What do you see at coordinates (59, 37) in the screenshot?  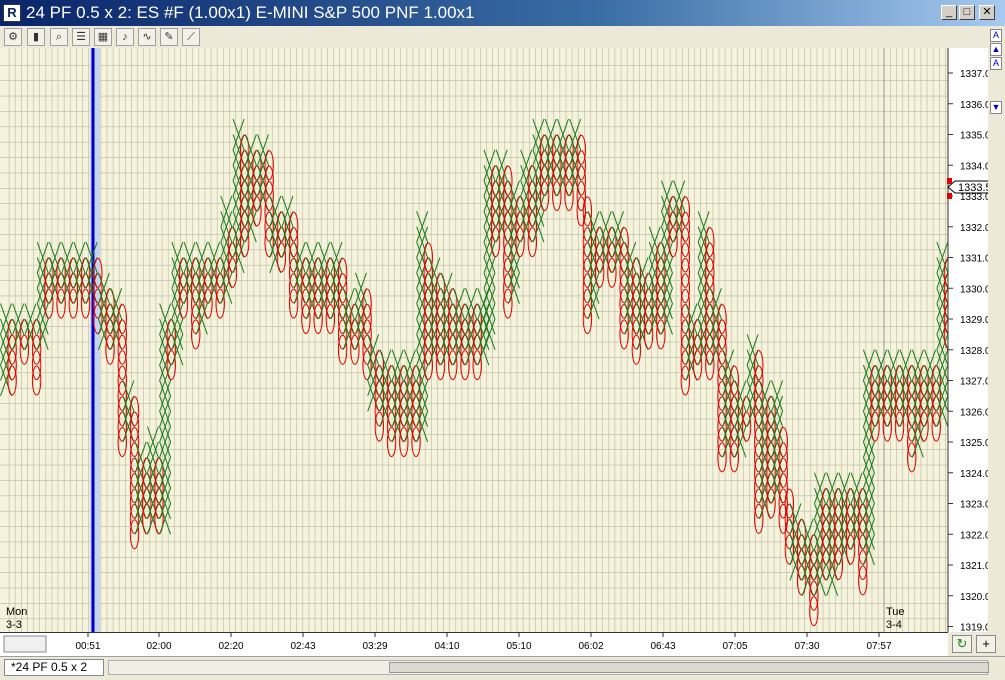 I see `zoom-icon: ⌕` at bounding box center [59, 37].